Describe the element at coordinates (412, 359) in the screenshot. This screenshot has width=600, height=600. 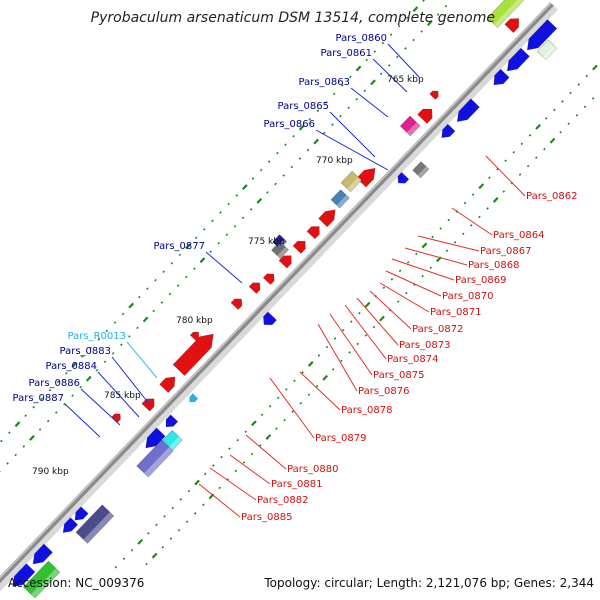
I see `gene-label: Pars_0874` at that location.